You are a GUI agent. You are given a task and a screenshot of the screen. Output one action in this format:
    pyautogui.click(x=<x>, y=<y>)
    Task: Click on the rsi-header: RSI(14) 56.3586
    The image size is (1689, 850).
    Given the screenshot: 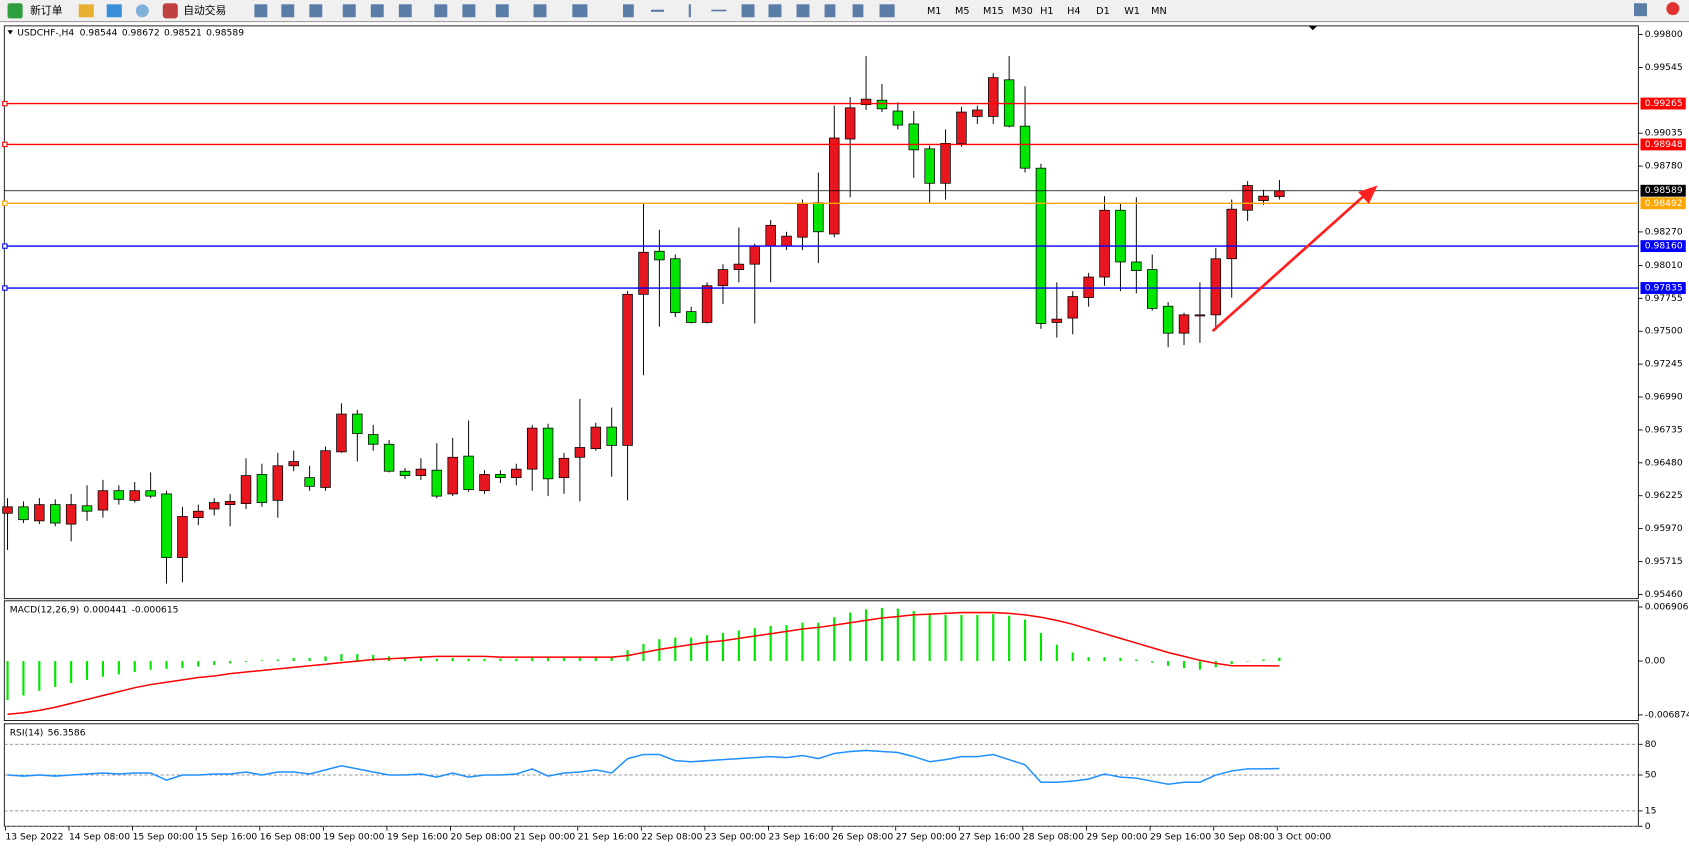 What is the action you would take?
    pyautogui.click(x=48, y=732)
    